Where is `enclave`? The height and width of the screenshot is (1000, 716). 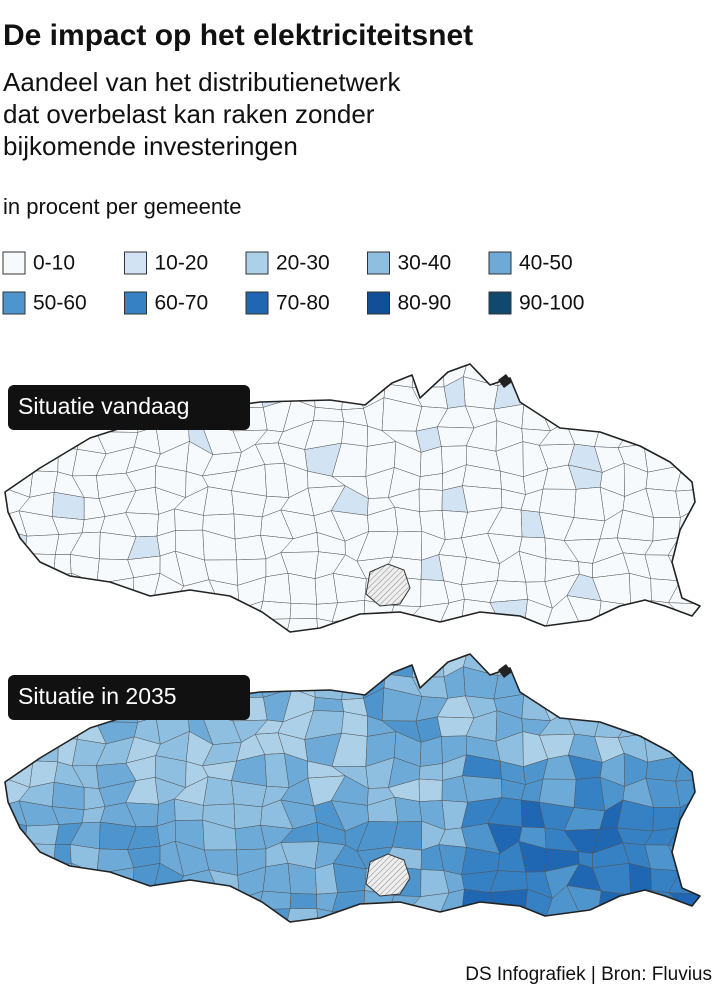
enclave is located at coordinates (505, 381).